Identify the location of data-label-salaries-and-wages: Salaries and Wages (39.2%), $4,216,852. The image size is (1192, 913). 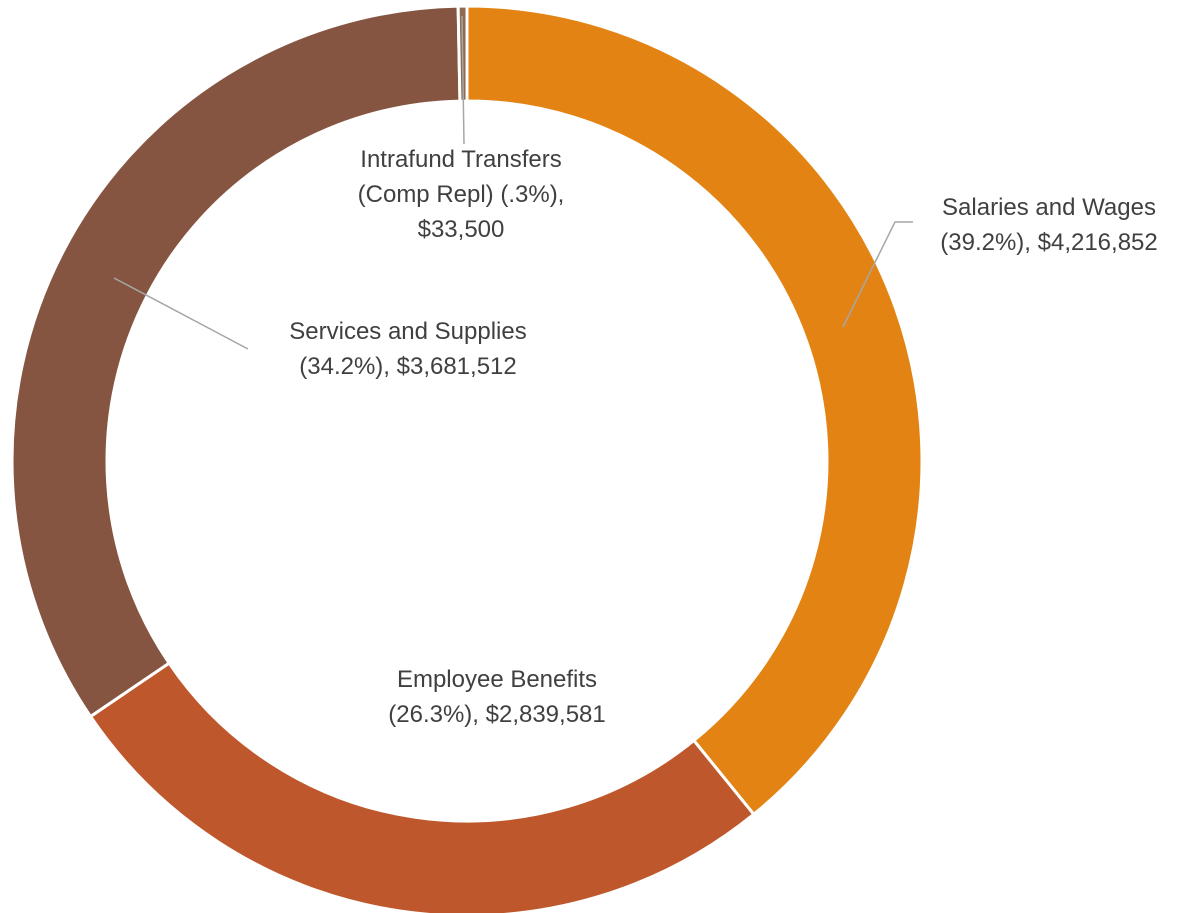
(1049, 225).